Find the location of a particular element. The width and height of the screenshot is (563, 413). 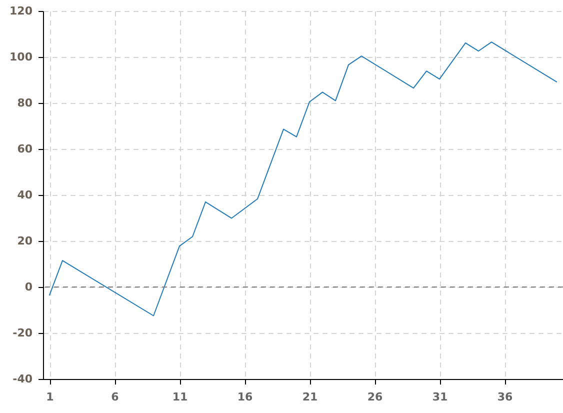

y-tick-label: -40 is located at coordinates (22, 379).